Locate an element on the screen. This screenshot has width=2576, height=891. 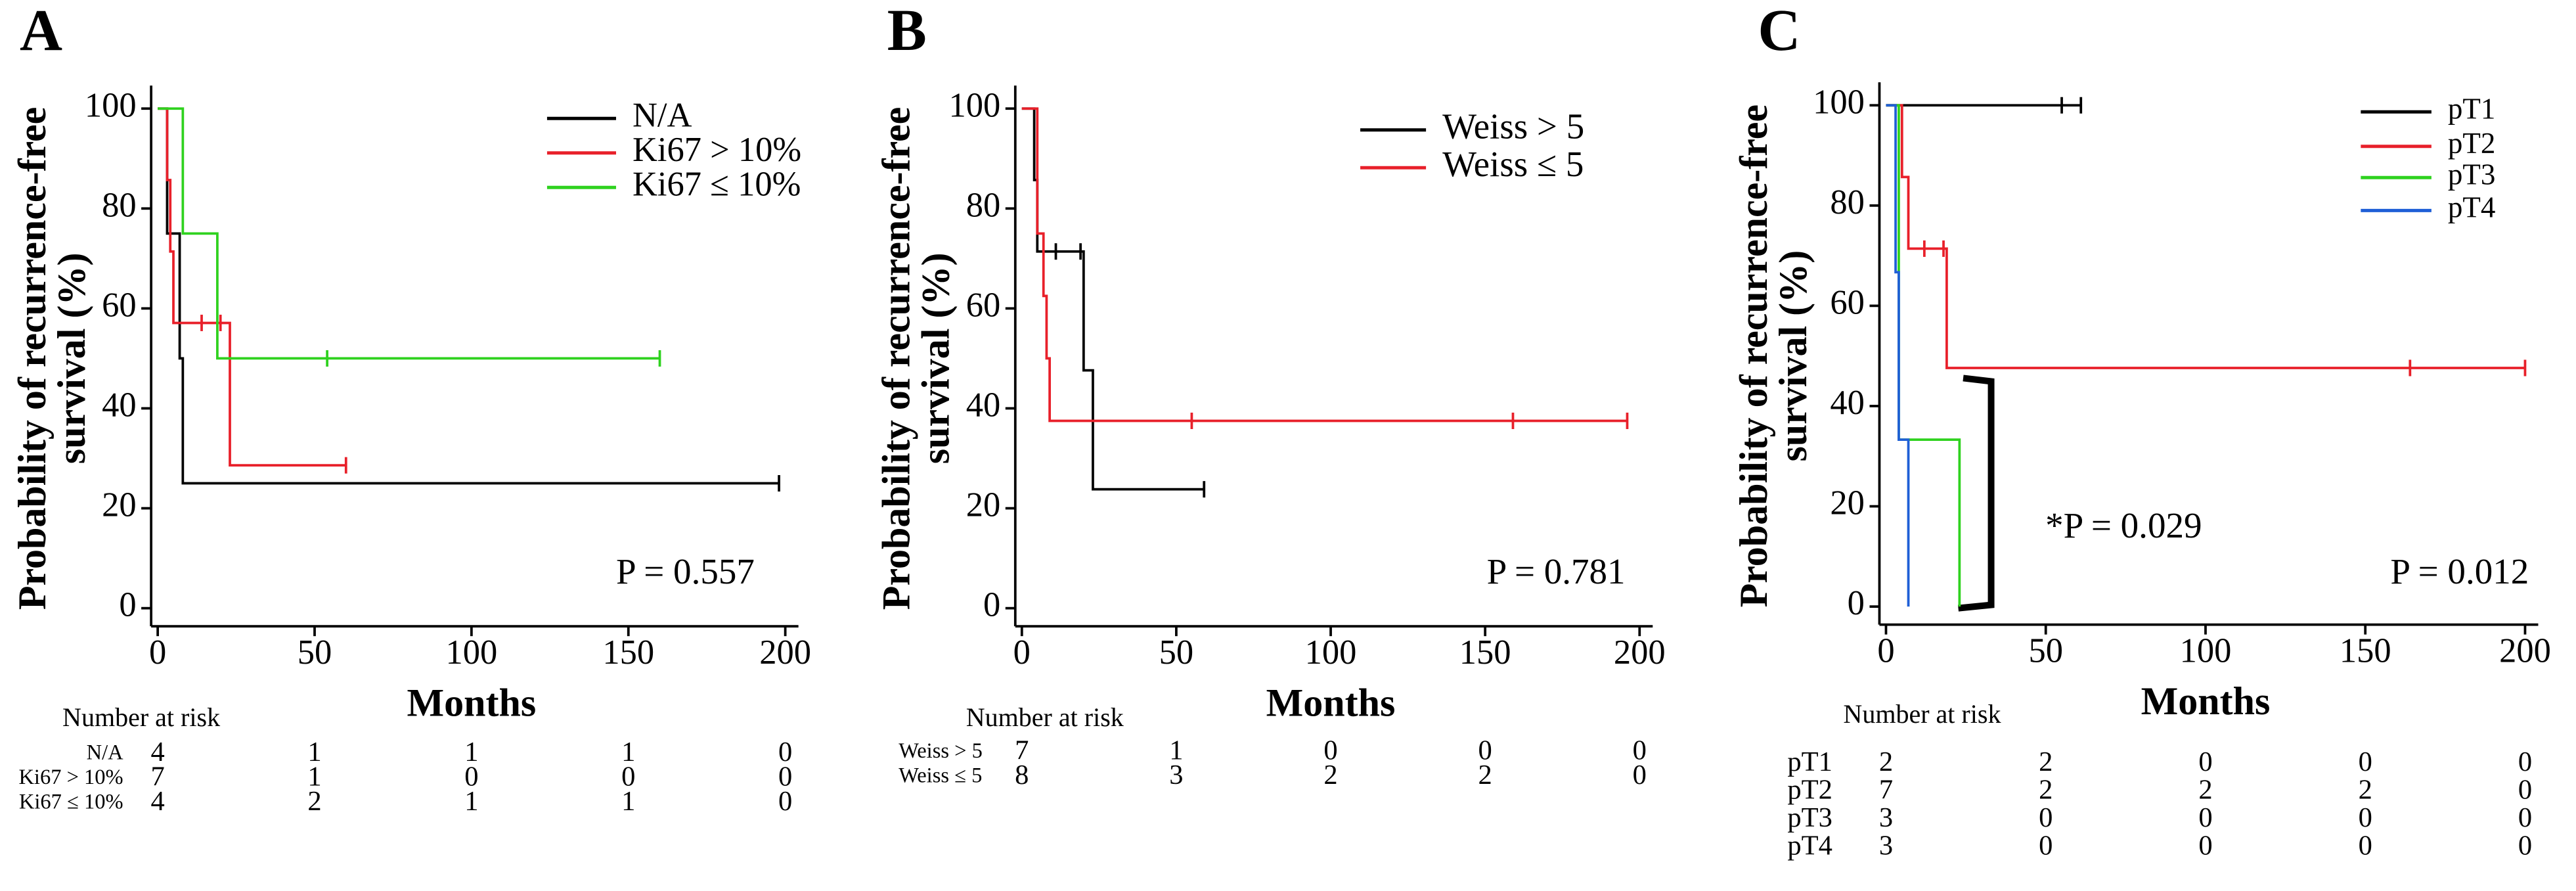
legend-label: pT1 is located at coordinates (2472, 109).